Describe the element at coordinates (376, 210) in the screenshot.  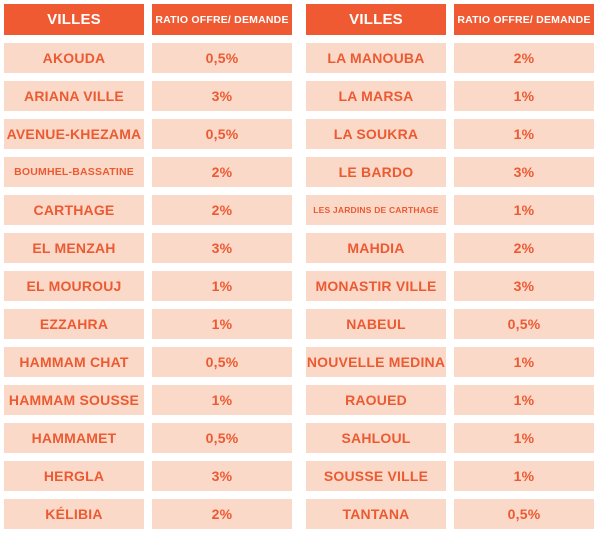
I see `city-cell: LES JARDINS DE CARTHAGE` at that location.